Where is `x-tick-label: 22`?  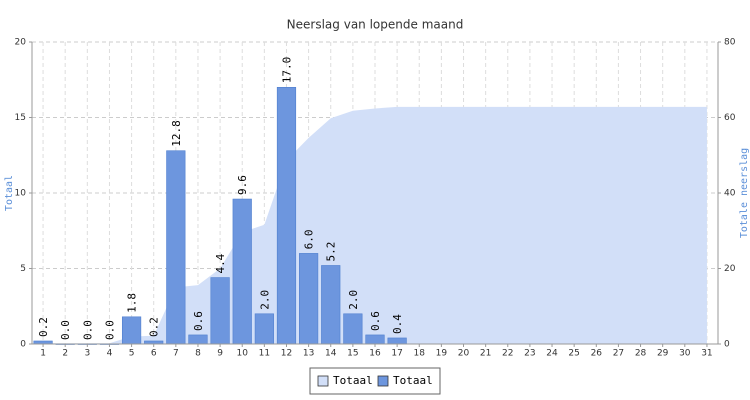
x-tick-label: 22 is located at coordinates (507, 354).